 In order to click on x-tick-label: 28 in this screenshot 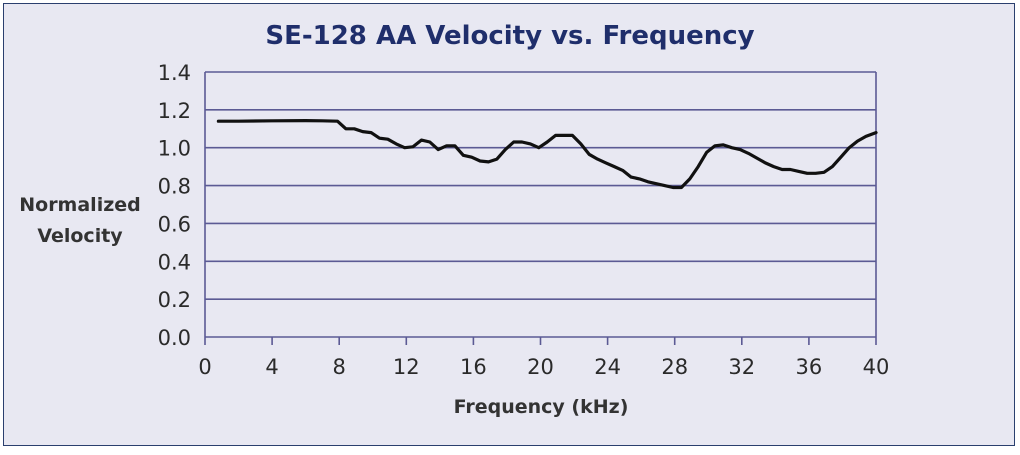, I will do `click(674, 367)`.